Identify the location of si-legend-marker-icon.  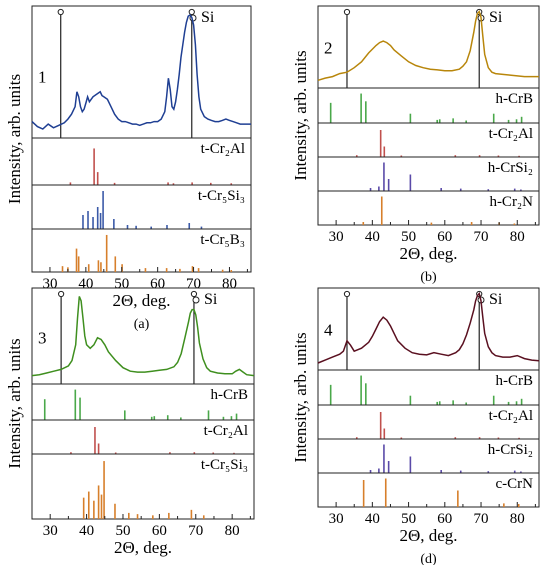
(196, 300).